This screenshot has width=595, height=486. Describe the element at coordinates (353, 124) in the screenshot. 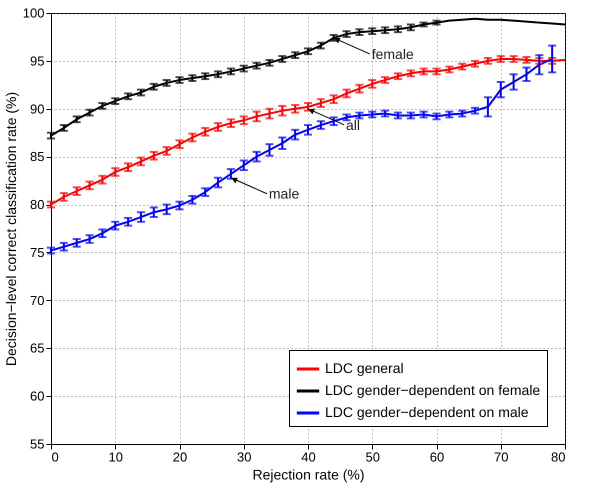

I see `annotation: all` at that location.